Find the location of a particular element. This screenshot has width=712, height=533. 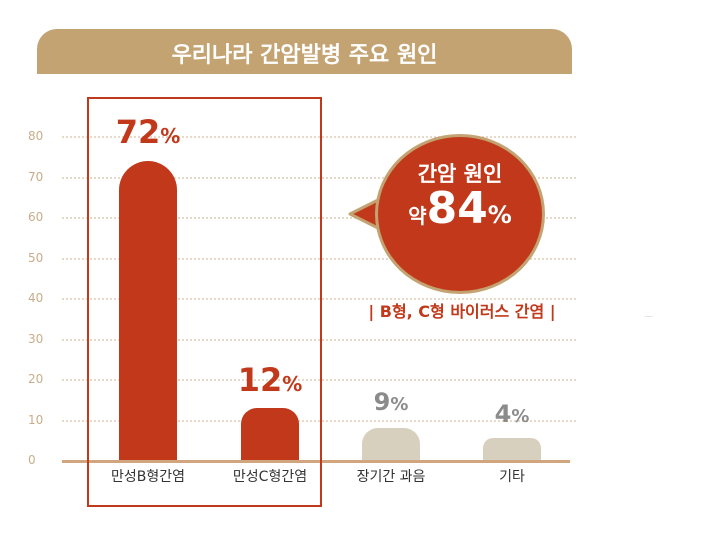

y-tick-70: 70 is located at coordinates (36, 177).